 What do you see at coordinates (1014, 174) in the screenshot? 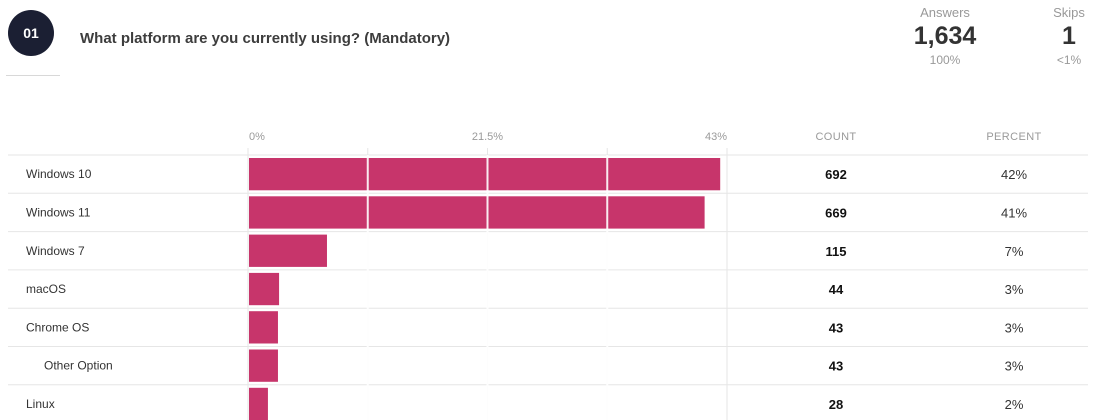
I see `percent-value: 42%` at bounding box center [1014, 174].